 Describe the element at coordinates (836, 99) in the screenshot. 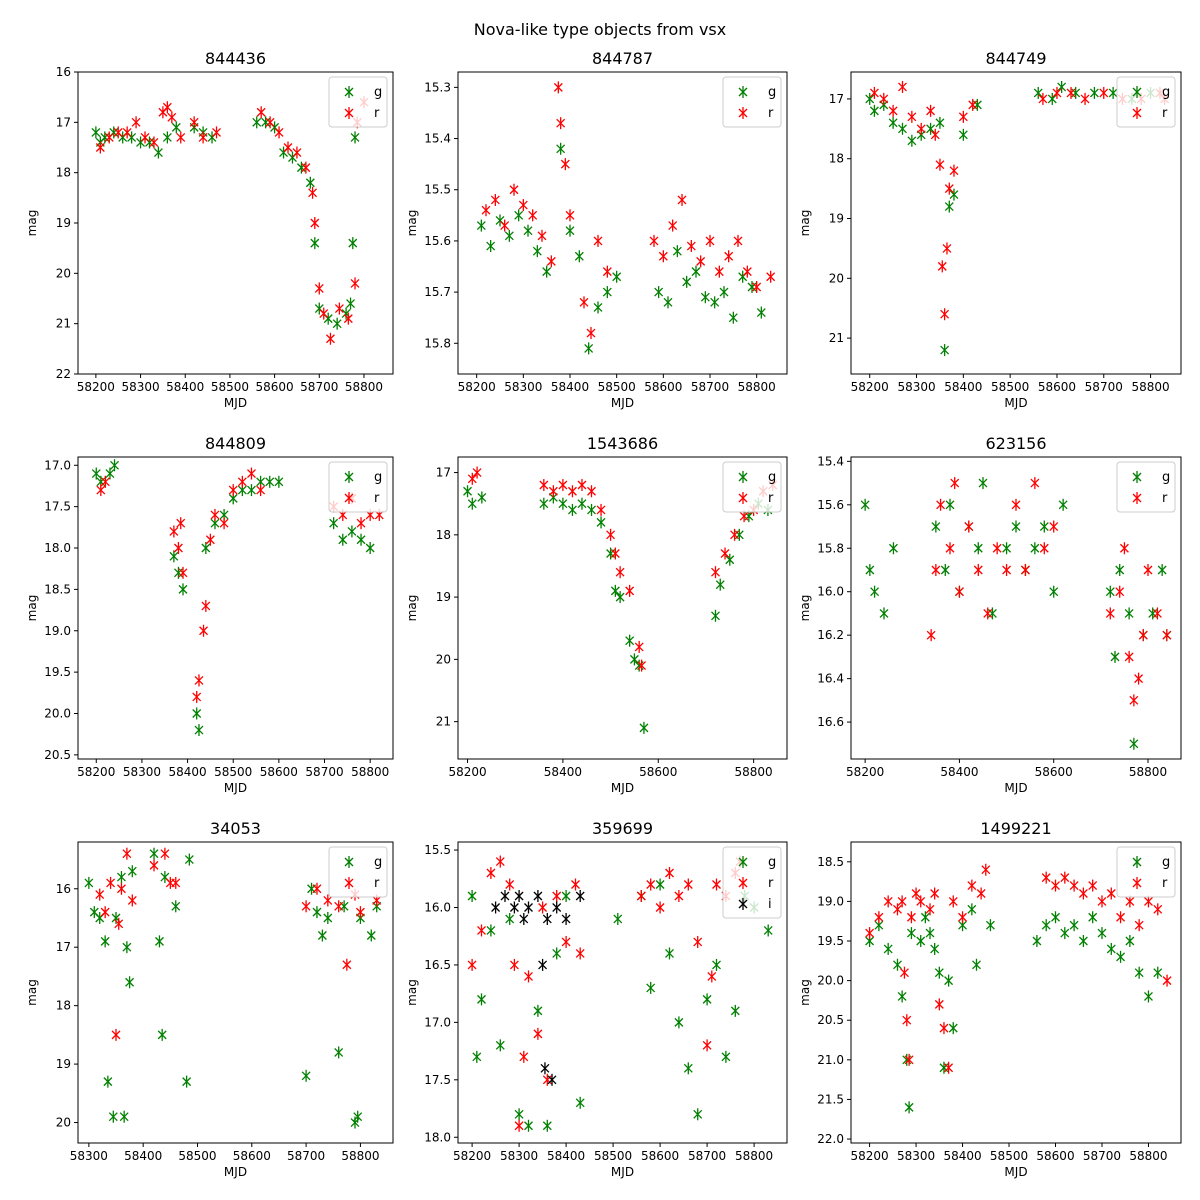

I see `y-tick-label: 17` at that location.